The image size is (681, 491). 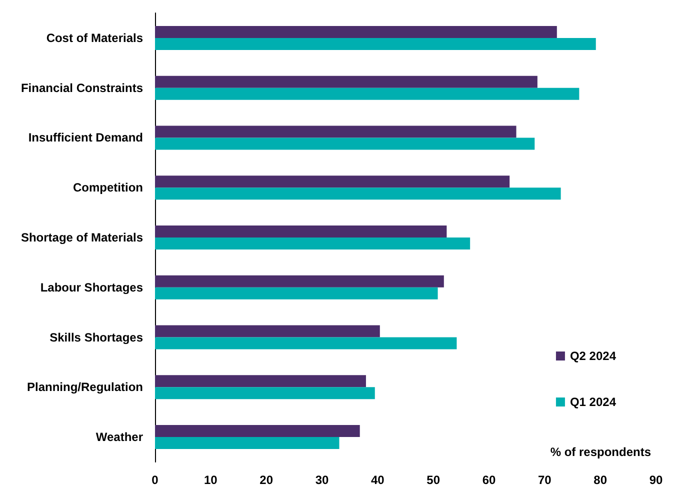 What do you see at coordinates (82, 237) in the screenshot?
I see `y-tick-label: Shortage of Materials` at bounding box center [82, 237].